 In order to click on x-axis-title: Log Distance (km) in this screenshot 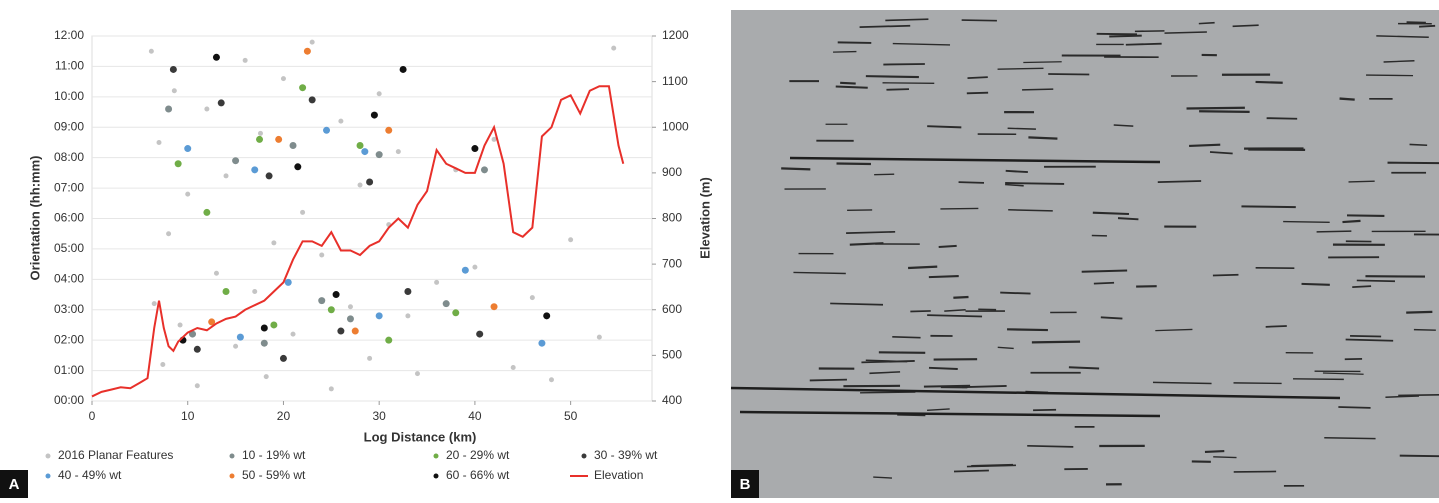, I will do `click(420, 436)`.